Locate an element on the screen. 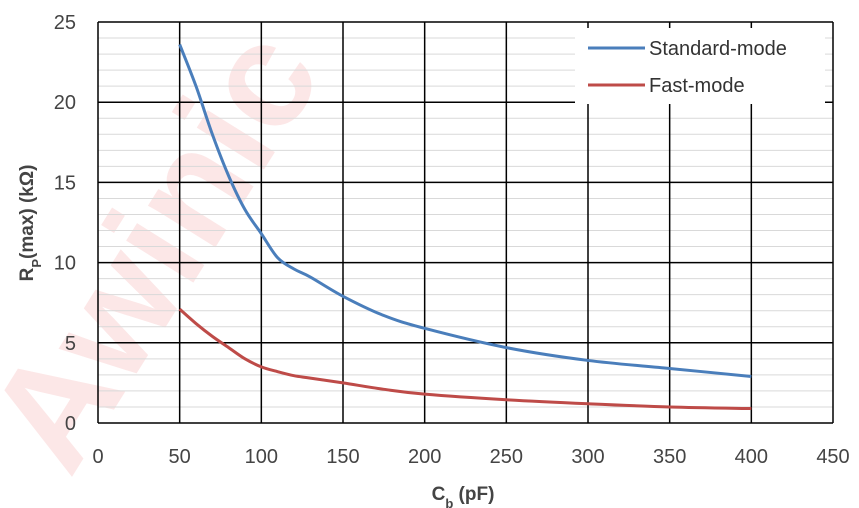 This screenshot has height=508, width=859. series-line-fast-mode is located at coordinates (465, 359).